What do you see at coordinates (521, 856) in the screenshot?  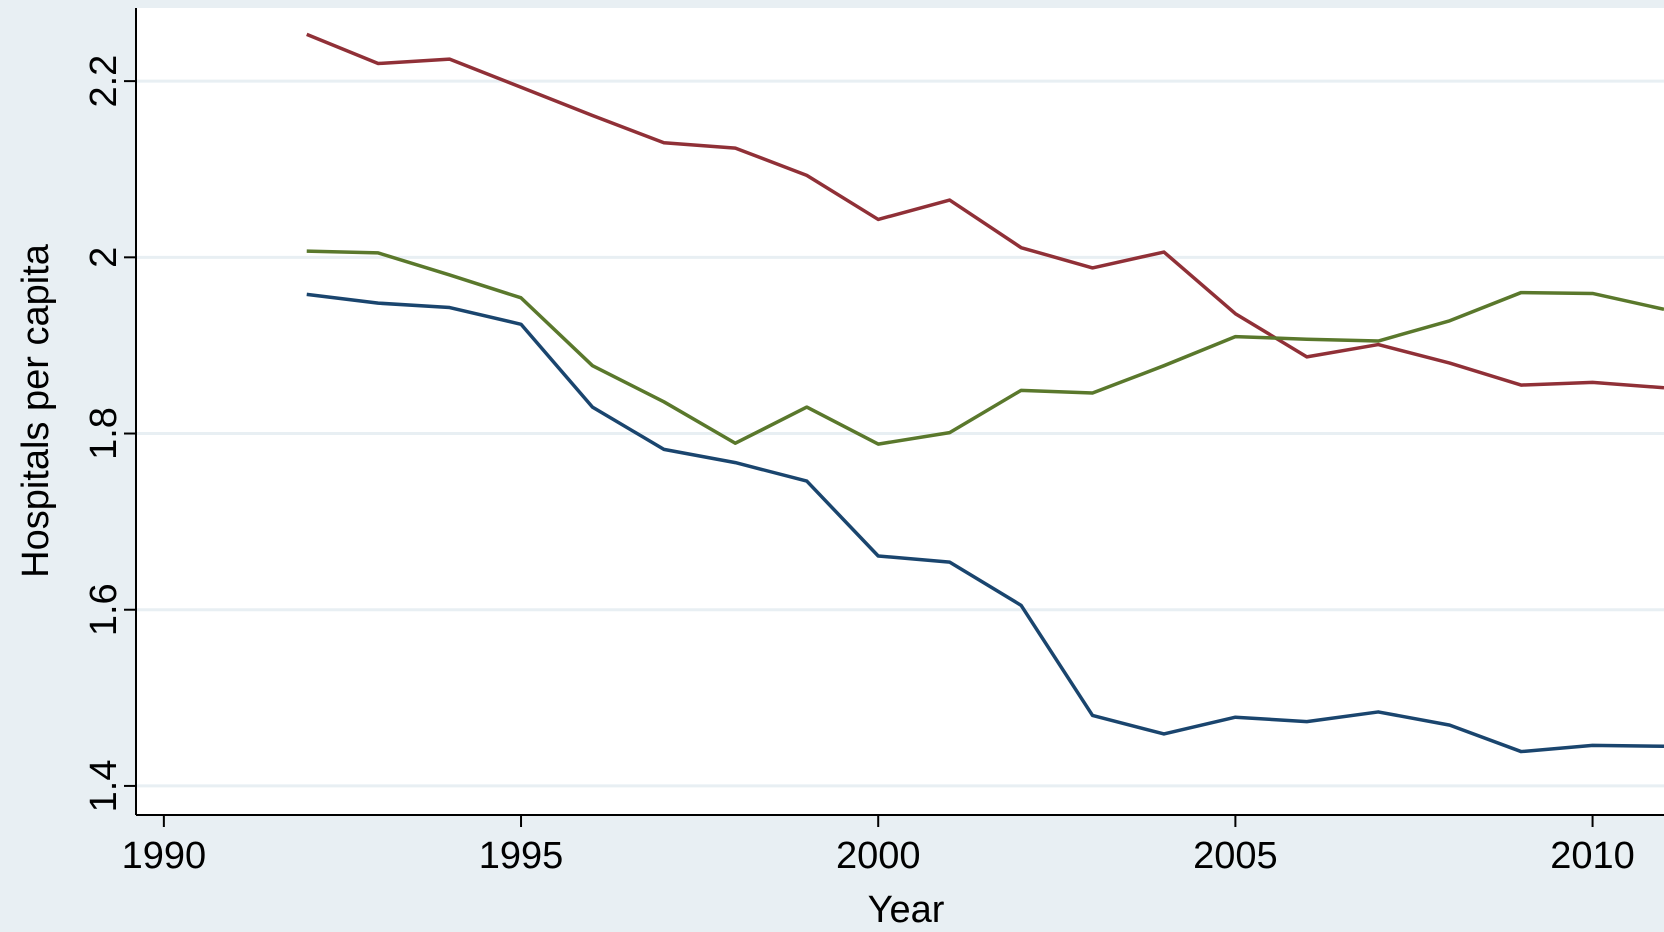 I see `x-tick-label: 1995` at bounding box center [521, 856].